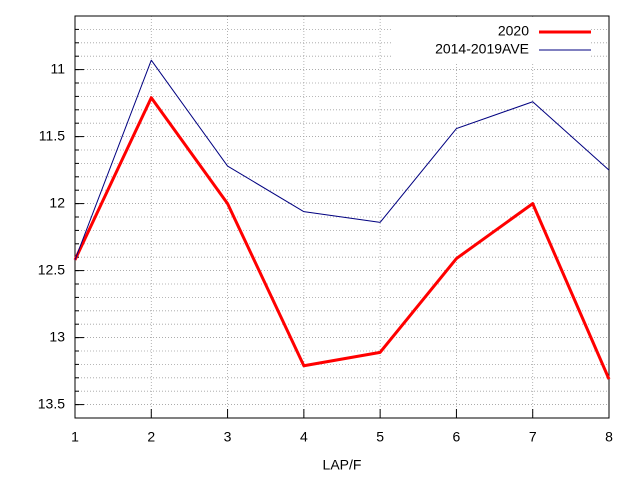 The width and height of the screenshot is (640, 480). Describe the element at coordinates (57, 202) in the screenshot. I see `y-tick-label: 12` at that location.